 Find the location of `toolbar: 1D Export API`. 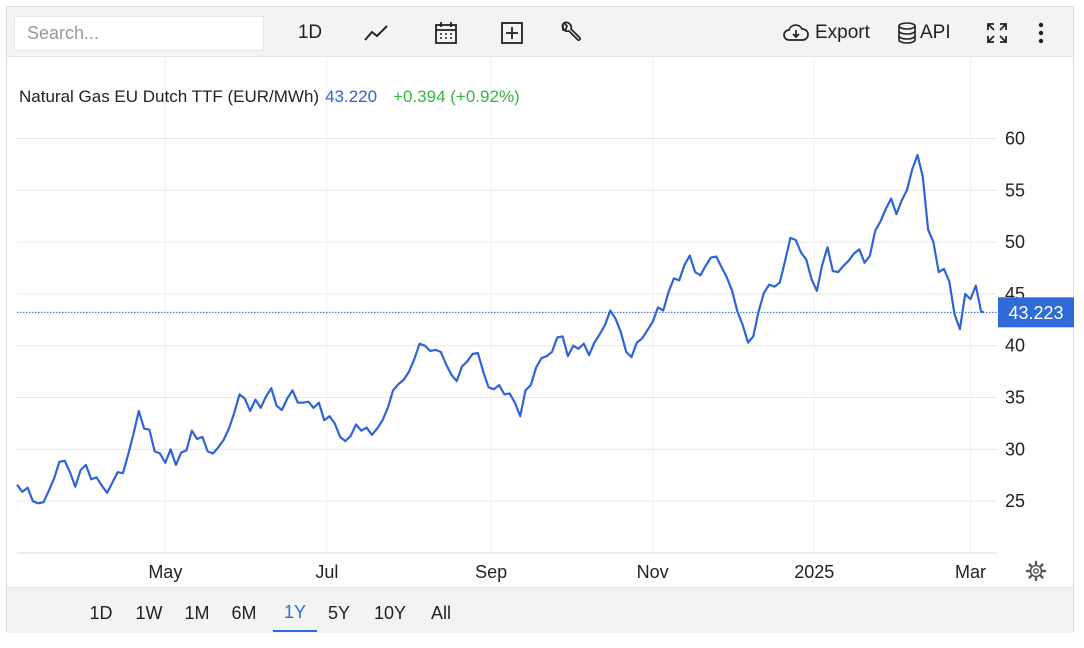

toolbar: 1D Export API is located at coordinates (540, 32).